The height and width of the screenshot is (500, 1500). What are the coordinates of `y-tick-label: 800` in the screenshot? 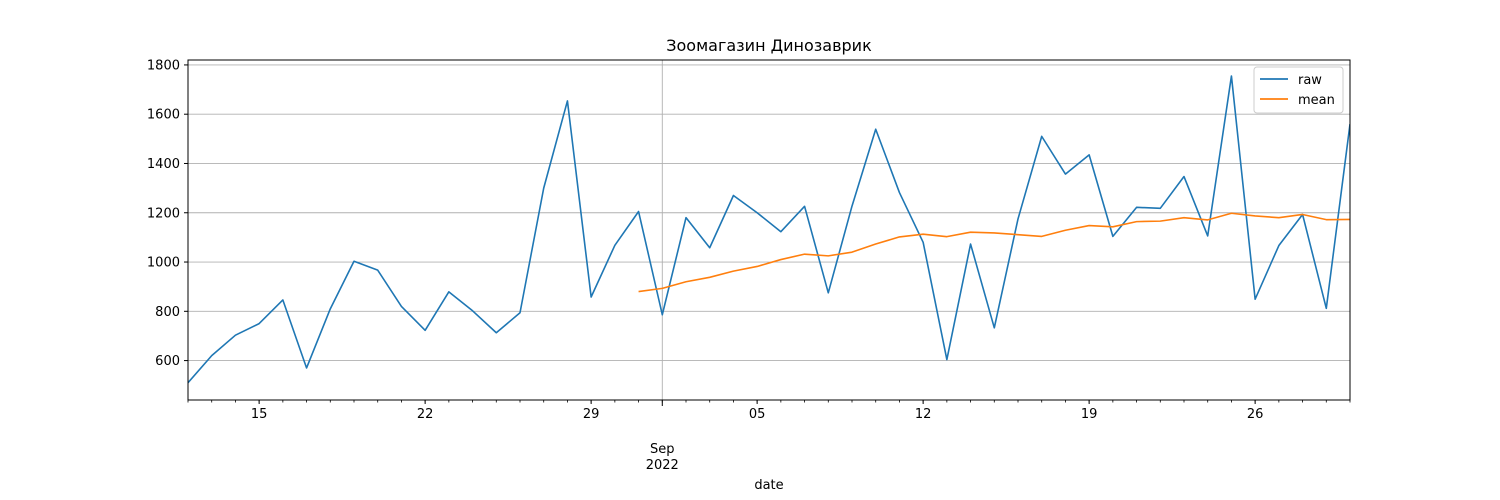 It's located at (167, 312).